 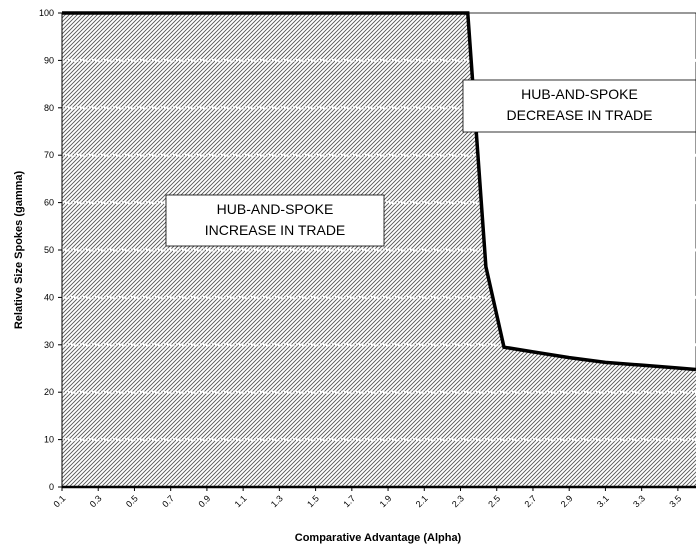 What do you see at coordinates (59, 501) in the screenshot?
I see `x-tick-label: 0.1` at bounding box center [59, 501].